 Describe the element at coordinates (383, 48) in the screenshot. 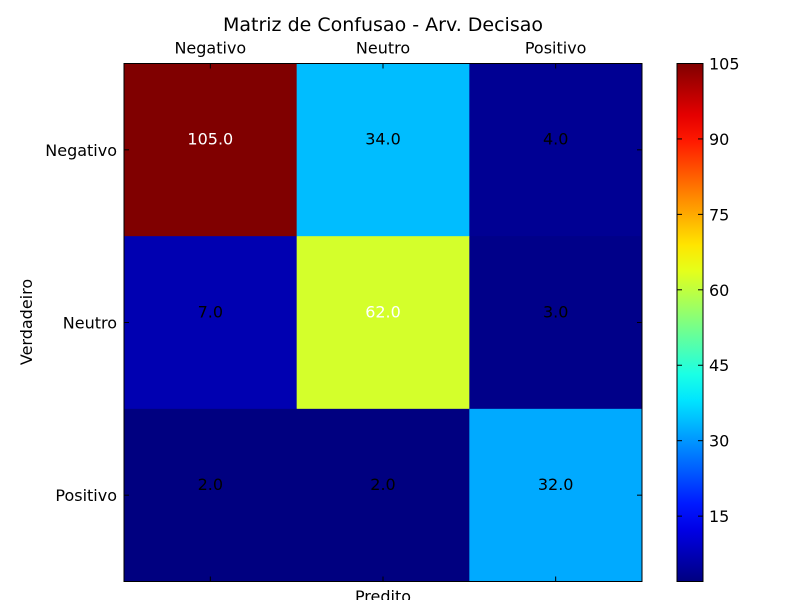

I see `x-tick-label: Neutro` at that location.